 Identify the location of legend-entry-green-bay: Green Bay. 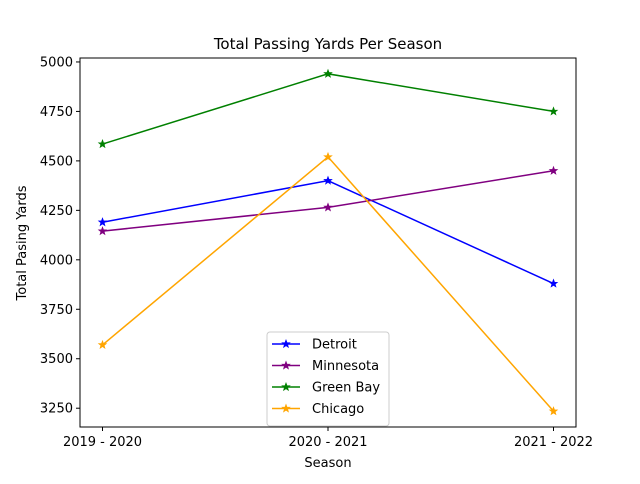
(326, 388).